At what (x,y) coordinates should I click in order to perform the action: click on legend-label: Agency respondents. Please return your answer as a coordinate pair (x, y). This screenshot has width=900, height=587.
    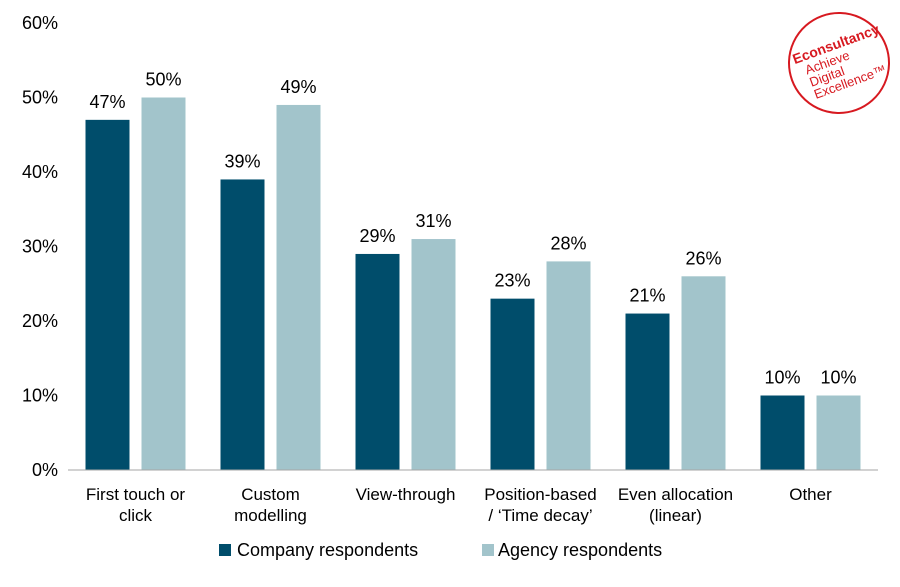
    Looking at the image, I should click on (580, 550).